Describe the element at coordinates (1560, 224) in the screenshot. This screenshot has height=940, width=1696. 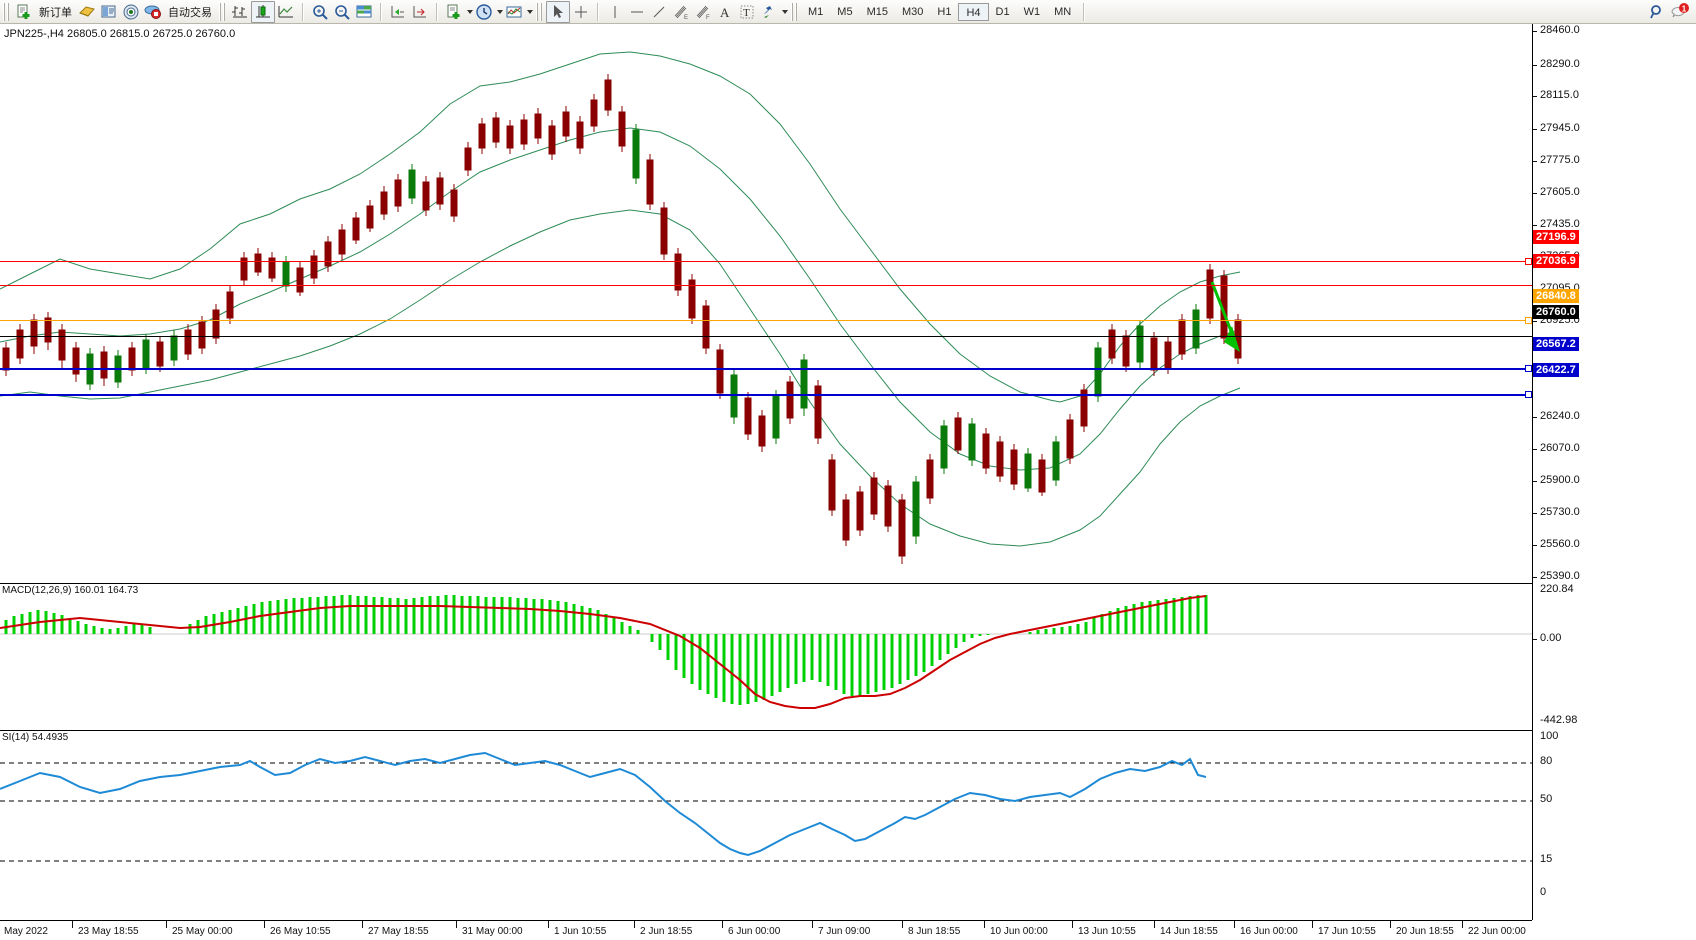
I see `price-tick: 27435.0` at that location.